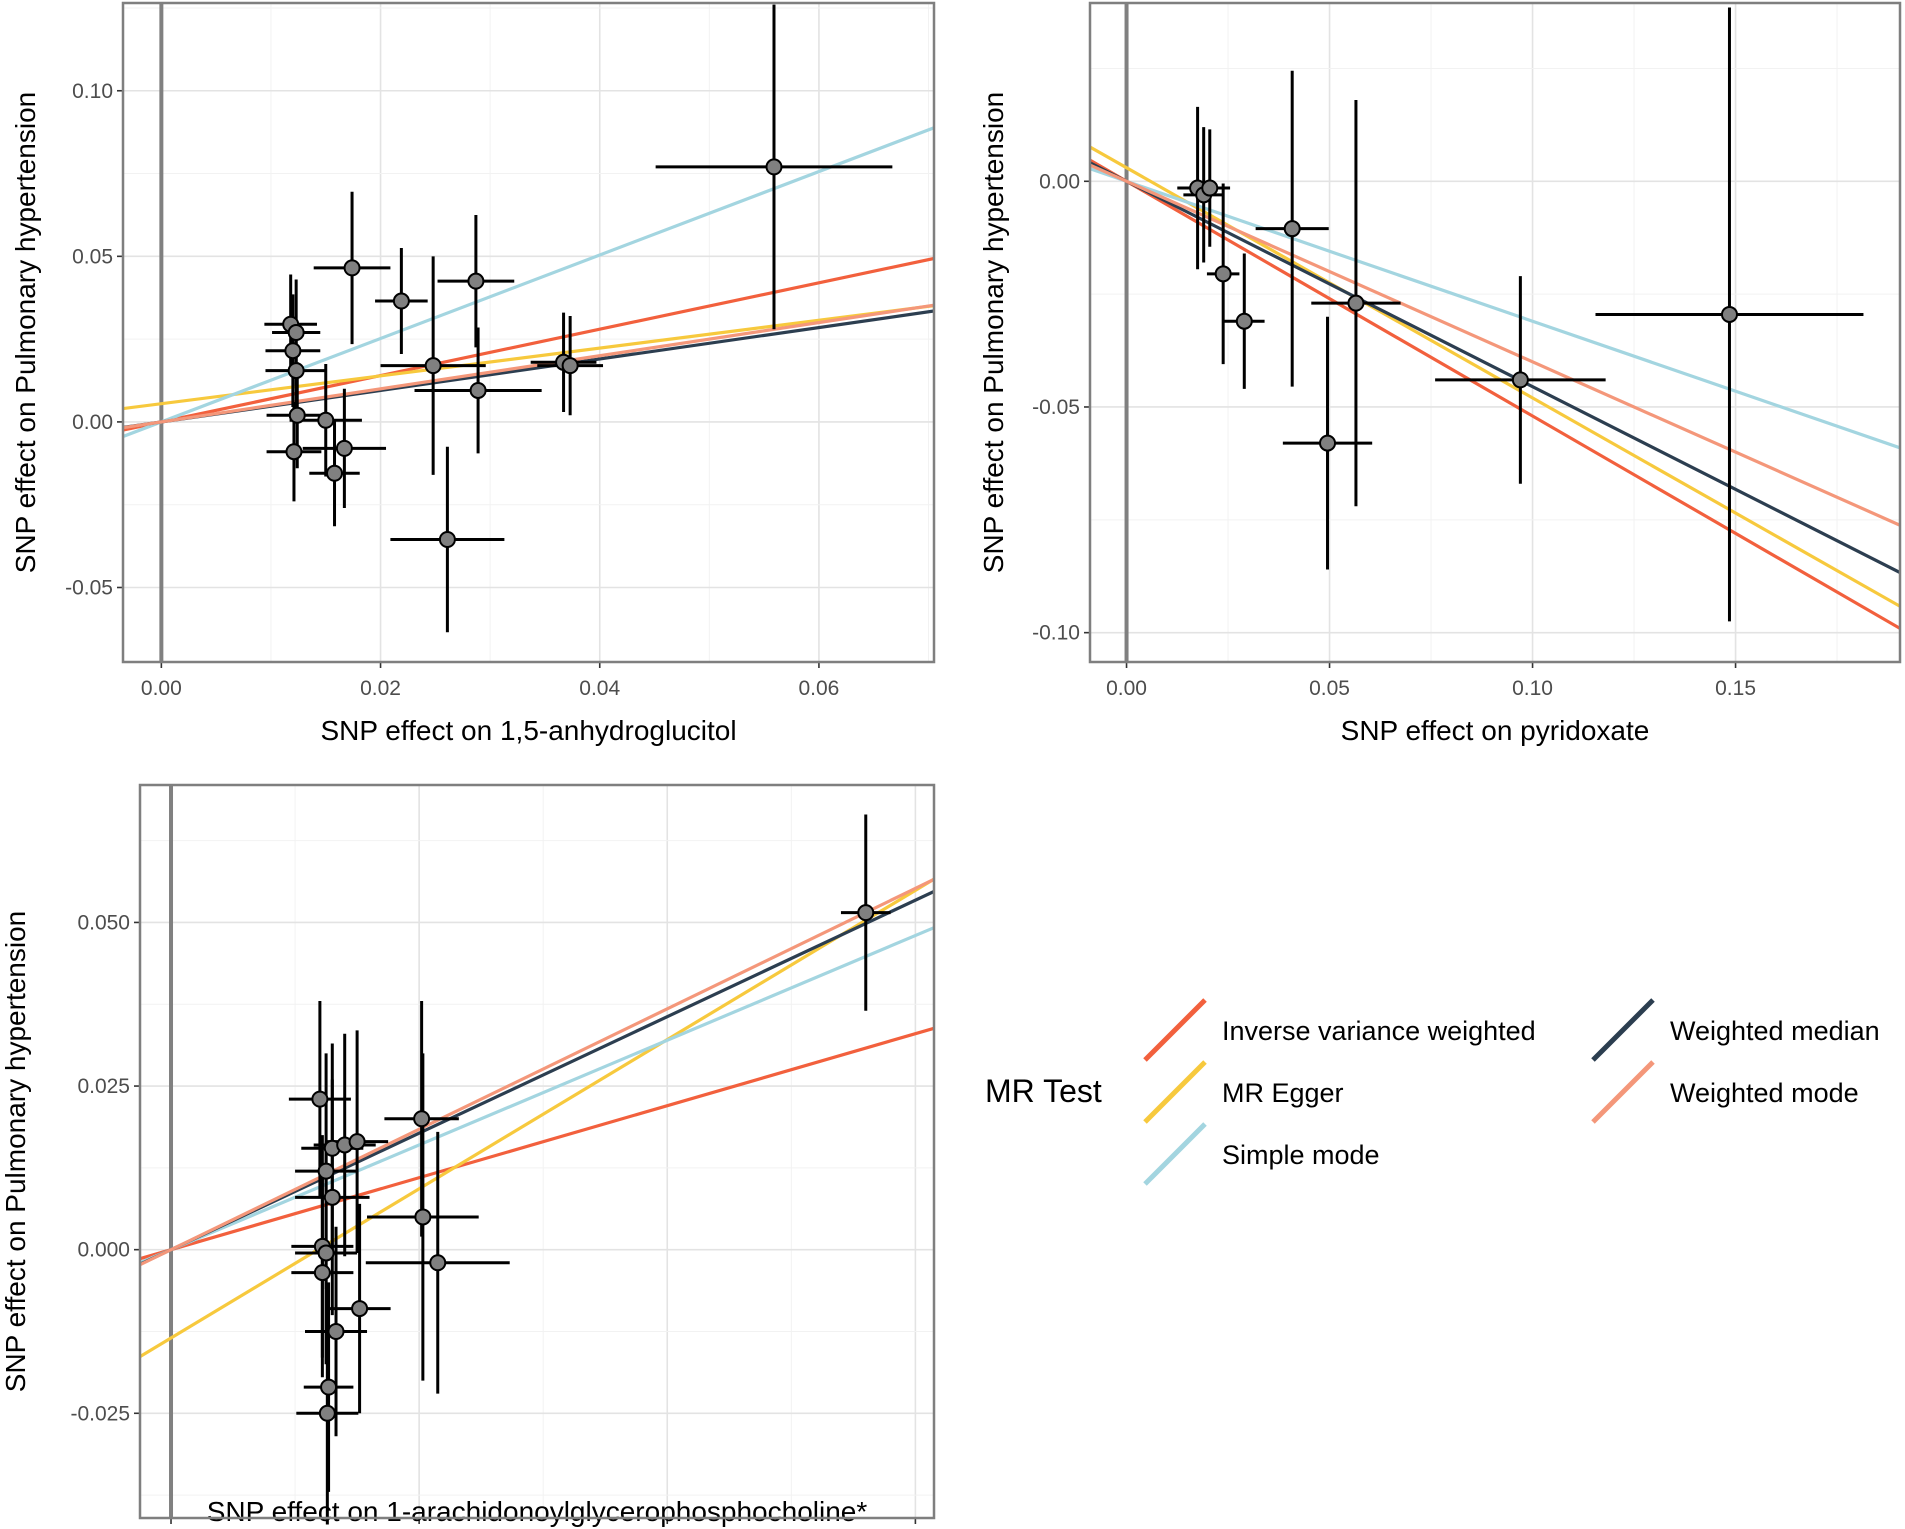 The image size is (1905, 1529). Describe the element at coordinates (92, 422) in the screenshot. I see `y-tick-label: 0.00` at that location.